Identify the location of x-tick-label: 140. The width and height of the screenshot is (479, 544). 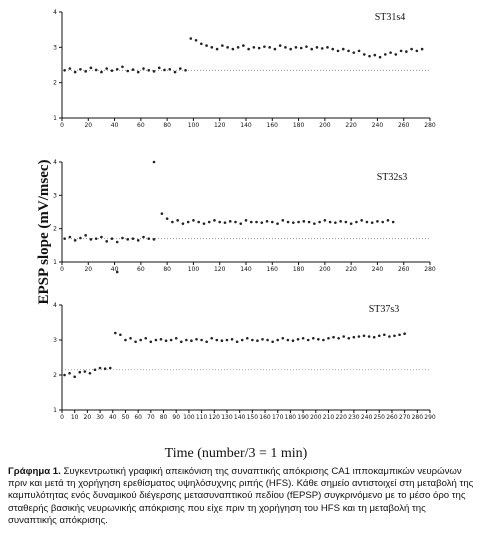
(246, 269).